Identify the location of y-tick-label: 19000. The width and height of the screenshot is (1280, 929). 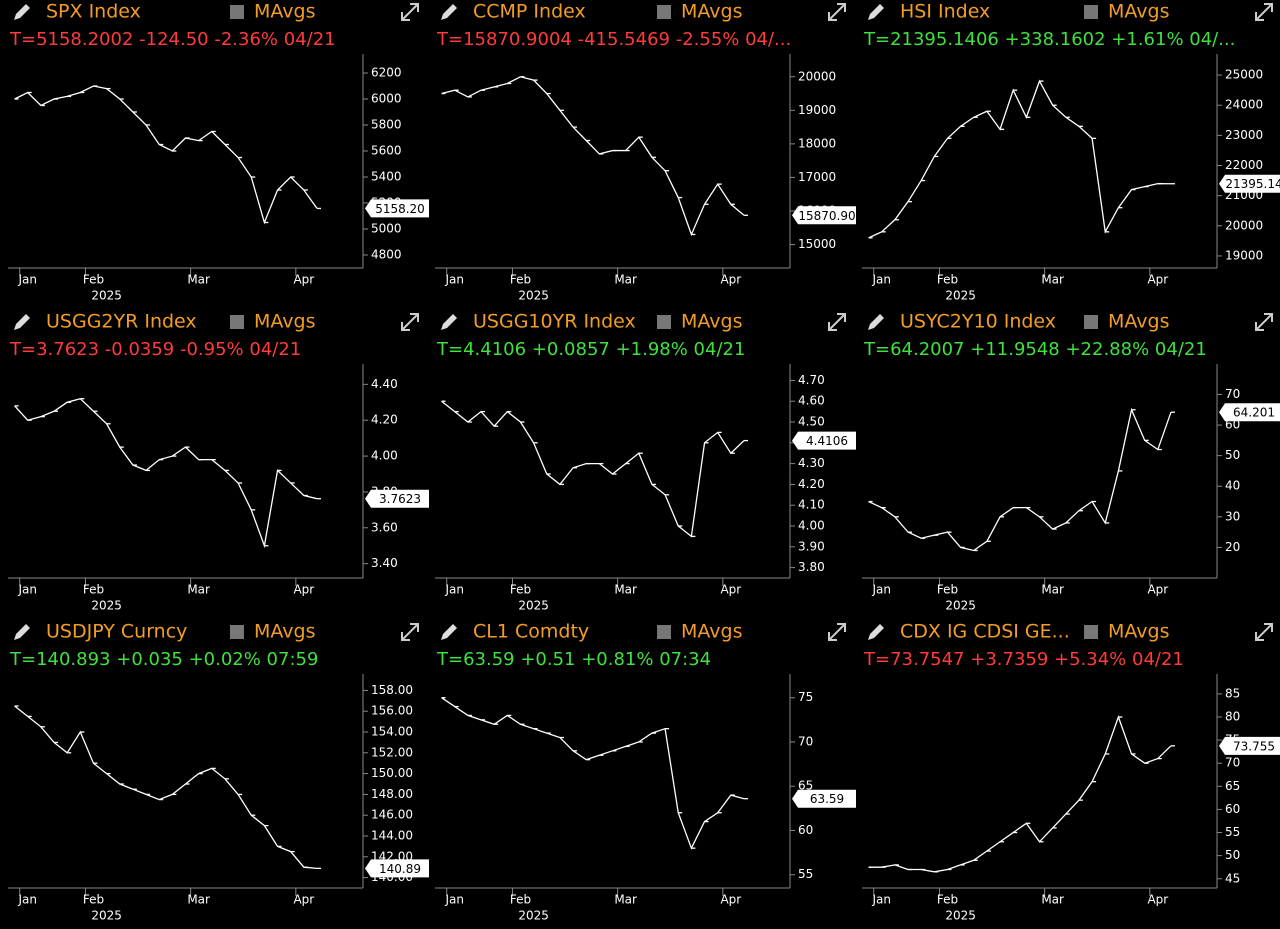
(817, 110).